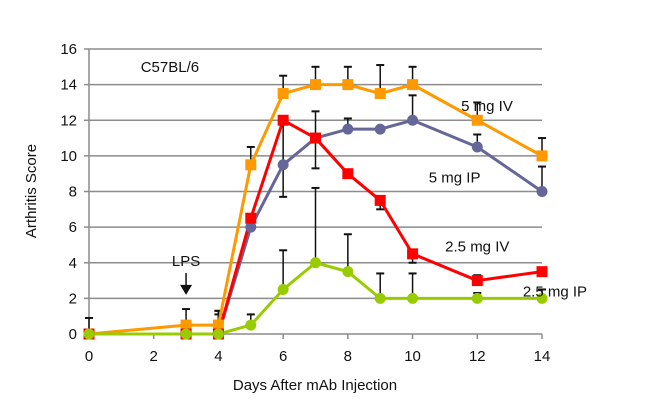 This screenshot has height=414, width=664. I want to click on strain-label: C57BL/6, so click(170, 67).